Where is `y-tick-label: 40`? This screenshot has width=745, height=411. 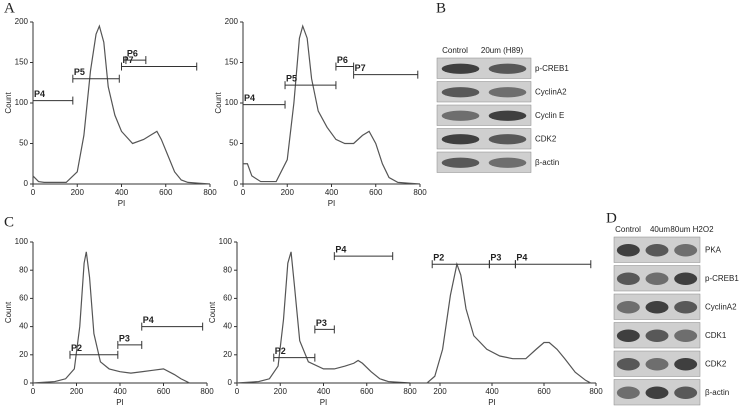
y-tick-label: 40 is located at coordinates (227, 326).